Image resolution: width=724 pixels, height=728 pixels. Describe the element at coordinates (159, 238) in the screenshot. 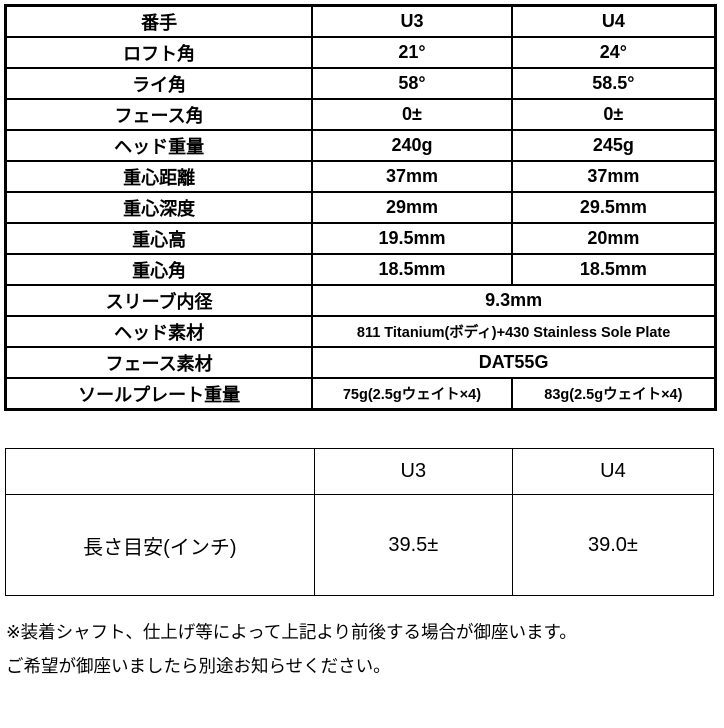

I see `spec-row-label: 重心高` at that location.